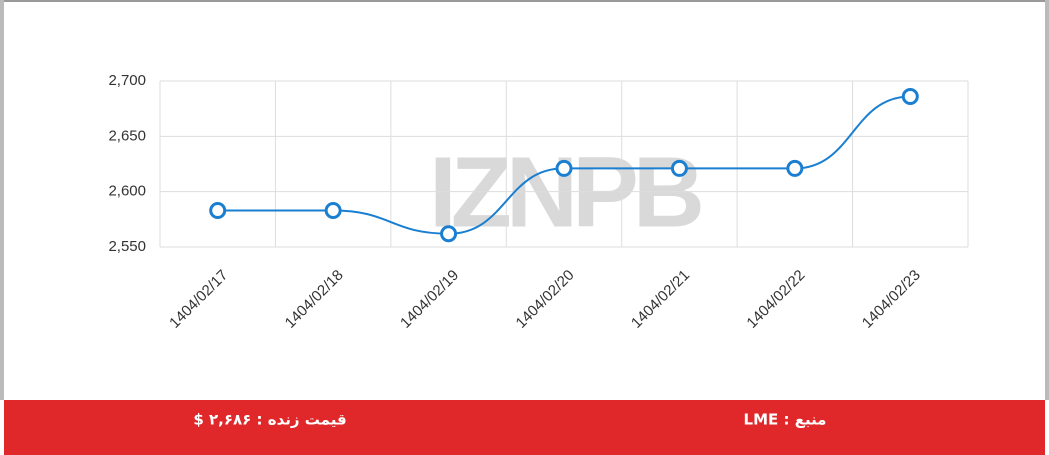 The height and width of the screenshot is (455, 1049). What do you see at coordinates (127, 191) in the screenshot?
I see `y-tick-label: 2,600` at bounding box center [127, 191].